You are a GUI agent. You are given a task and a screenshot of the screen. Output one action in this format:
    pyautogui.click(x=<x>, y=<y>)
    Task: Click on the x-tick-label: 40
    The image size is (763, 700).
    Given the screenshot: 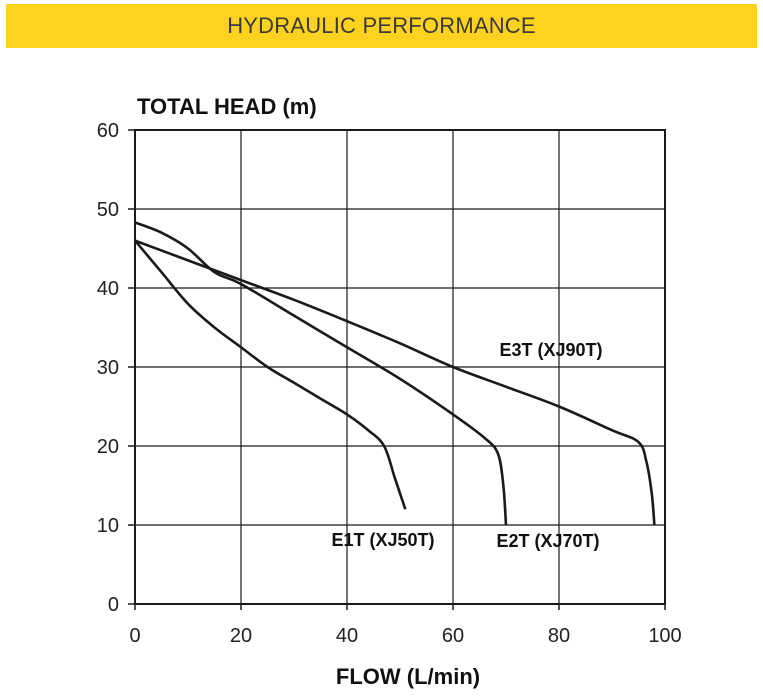 What is the action you would take?
    pyautogui.click(x=347, y=636)
    